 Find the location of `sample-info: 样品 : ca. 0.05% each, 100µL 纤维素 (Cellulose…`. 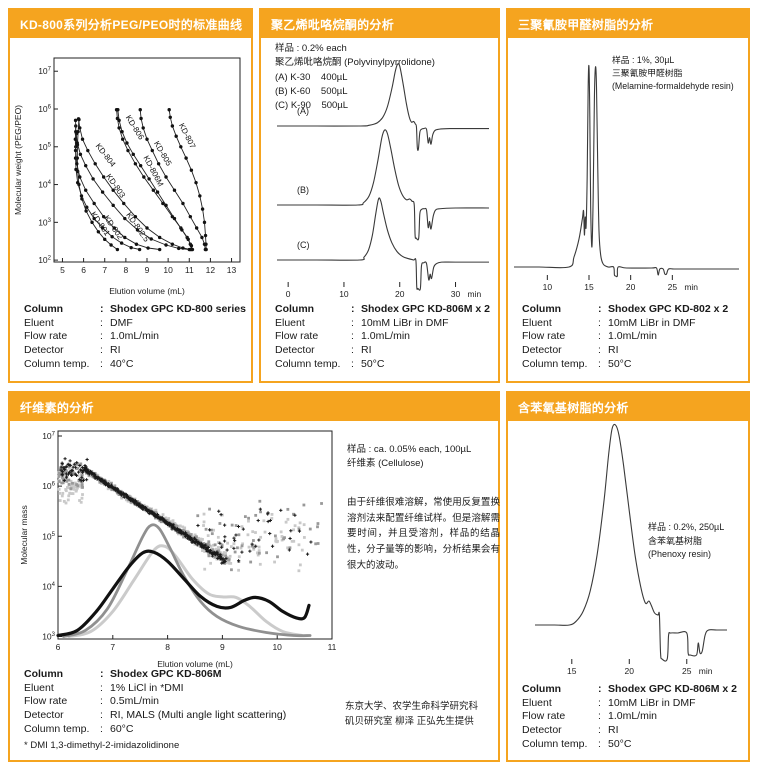

sample-info: 样品 : ca. 0.05% each, 100µL 纤维素 (Cellulose… is located at coordinates (409, 457).